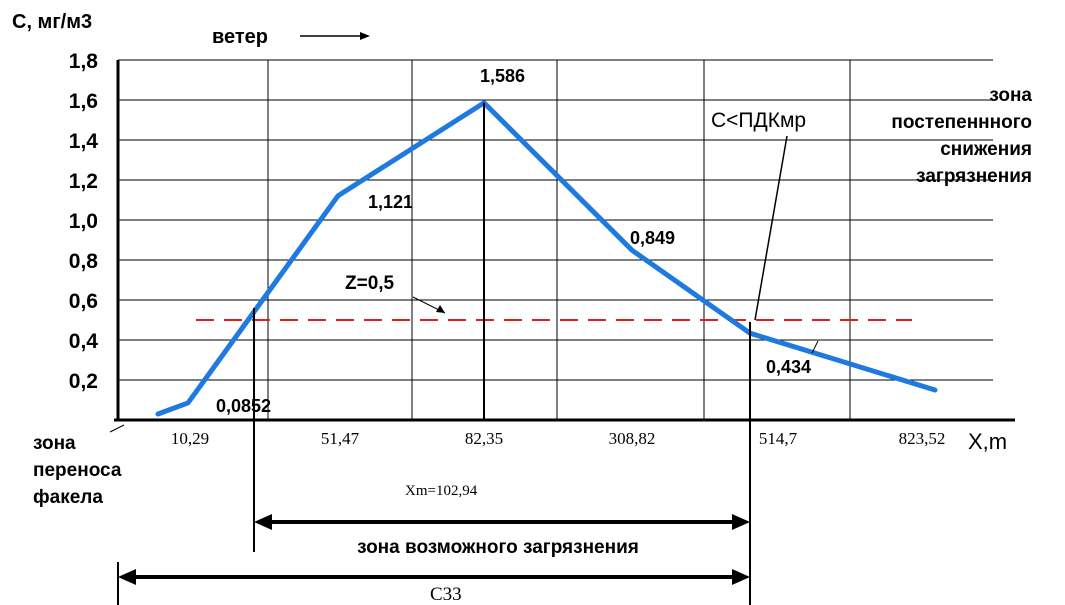 Image resolution: width=1065 pixels, height=605 pixels. What do you see at coordinates (117, 428) in the screenshot?
I see `zone-transfer-pointer` at bounding box center [117, 428].